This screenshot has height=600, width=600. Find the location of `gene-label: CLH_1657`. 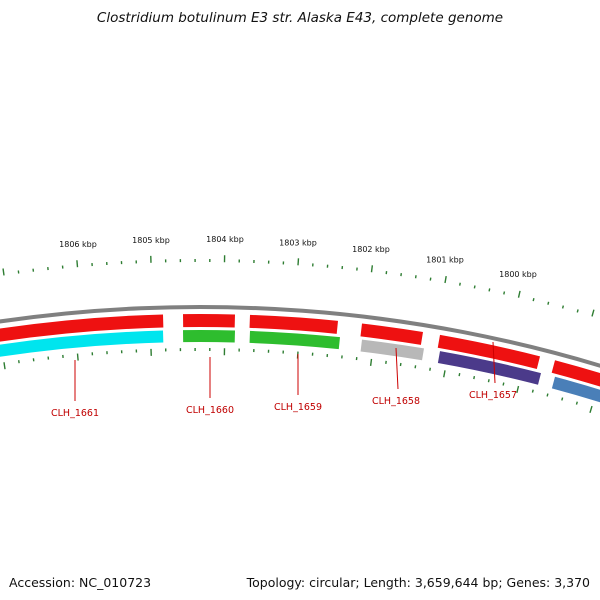

gene-label: CLH_1657 is located at coordinates (493, 395).